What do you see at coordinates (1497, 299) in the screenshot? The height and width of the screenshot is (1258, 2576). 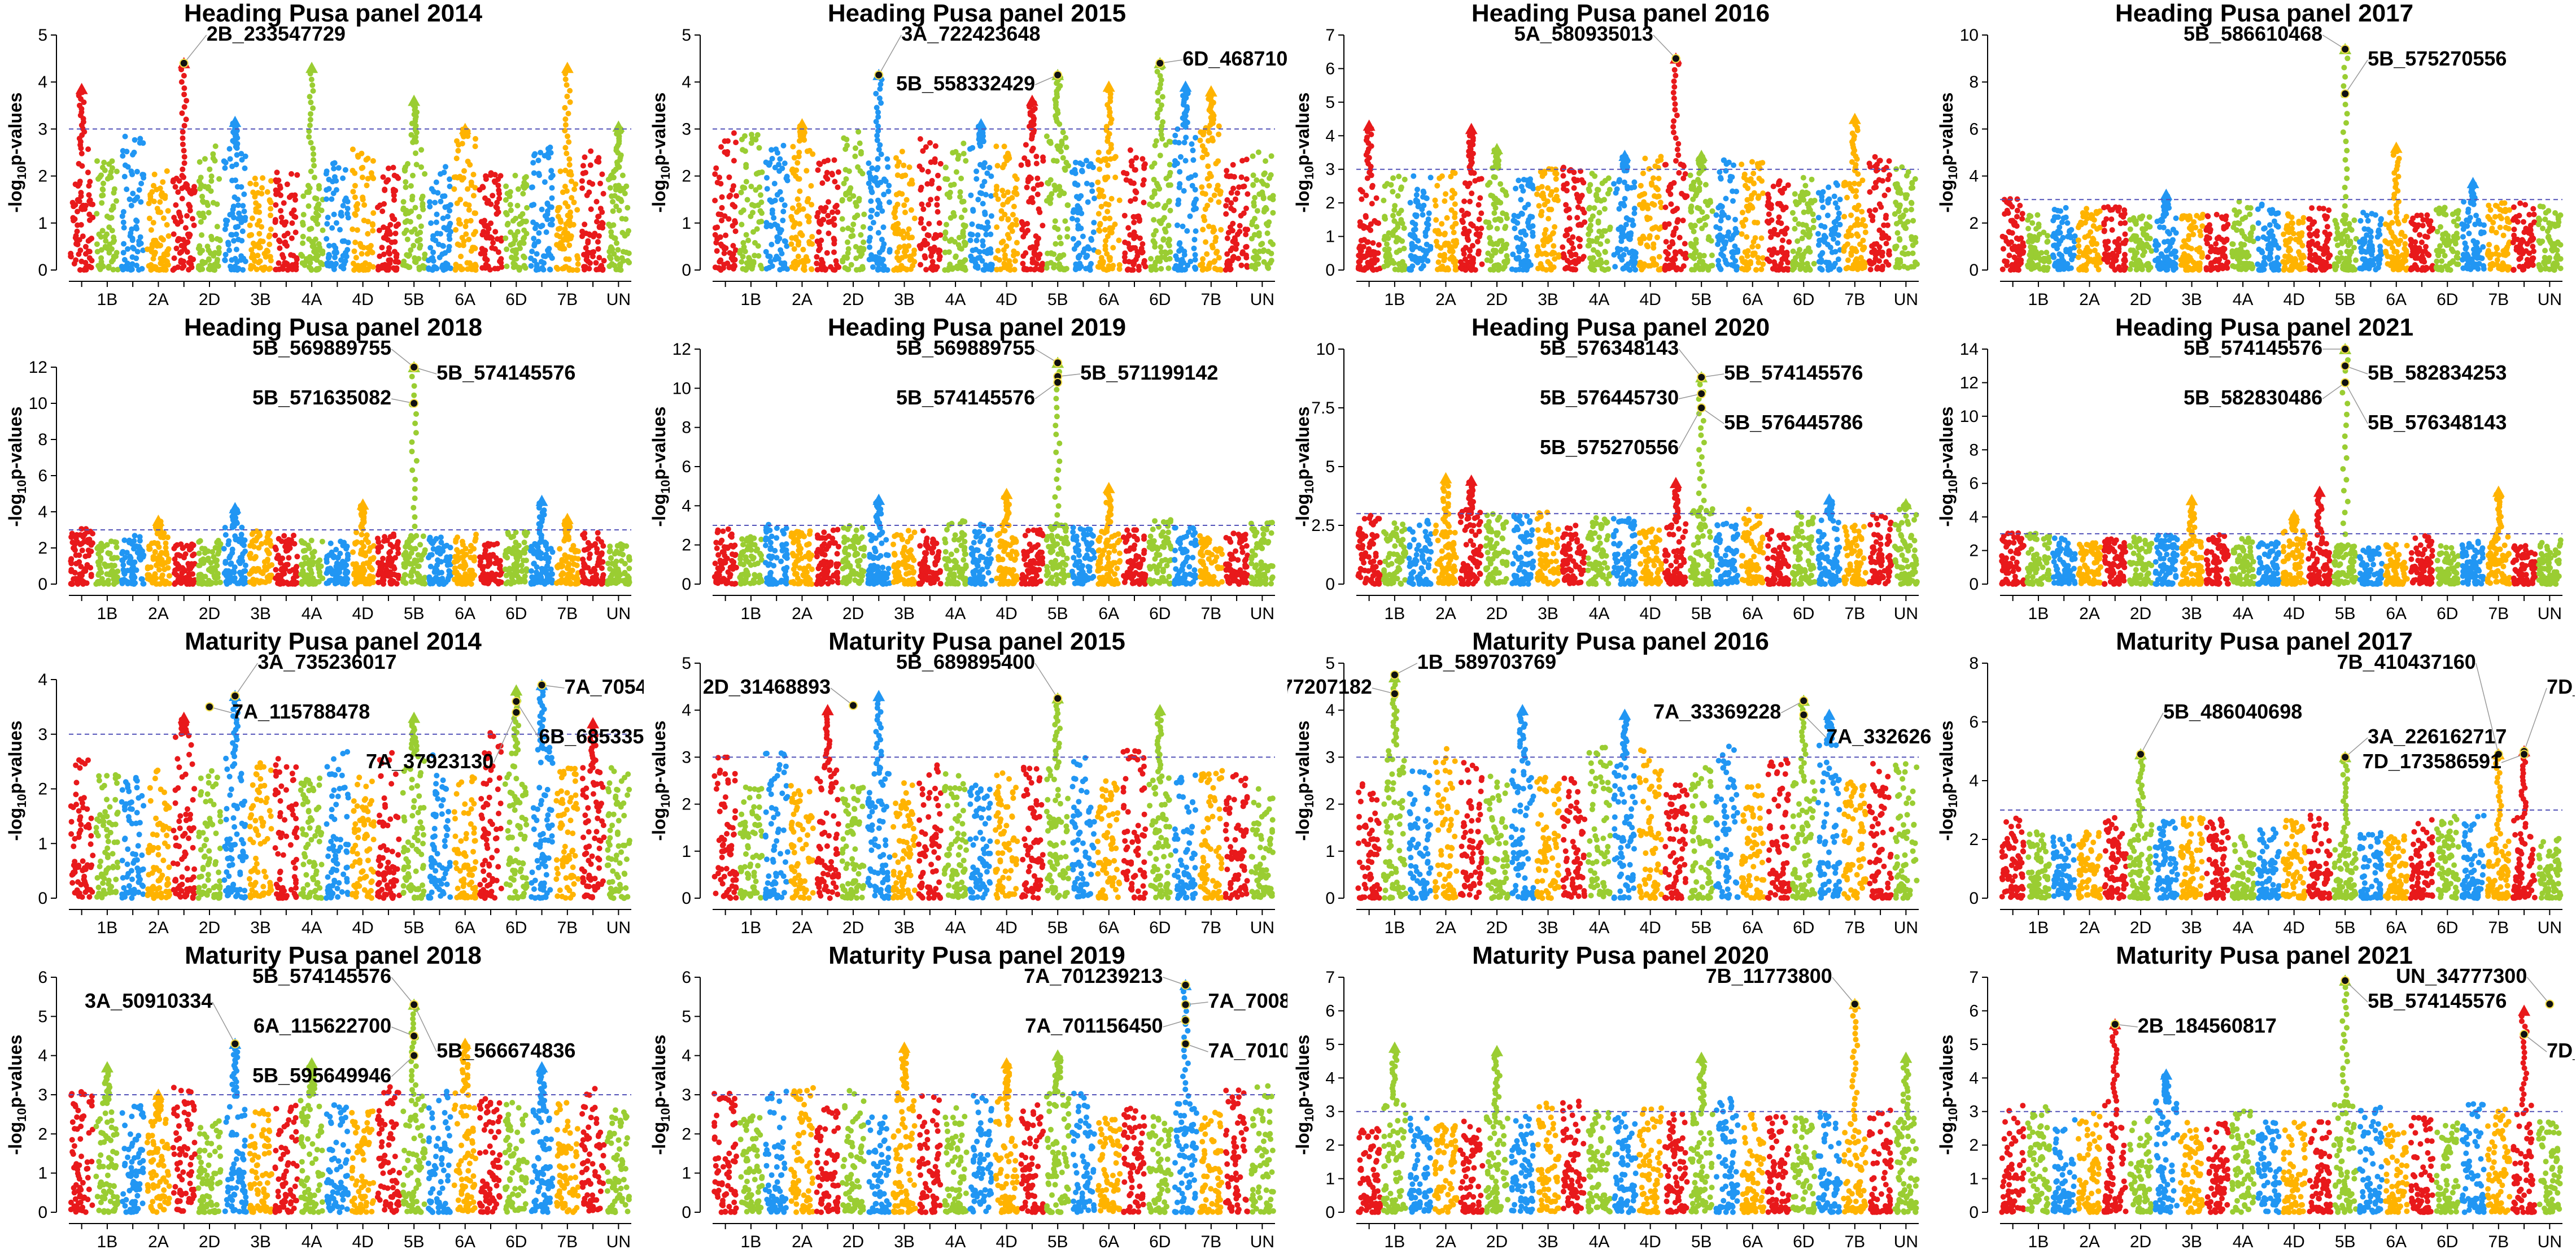 I see `x-tick-label: 2D` at bounding box center [1497, 299].